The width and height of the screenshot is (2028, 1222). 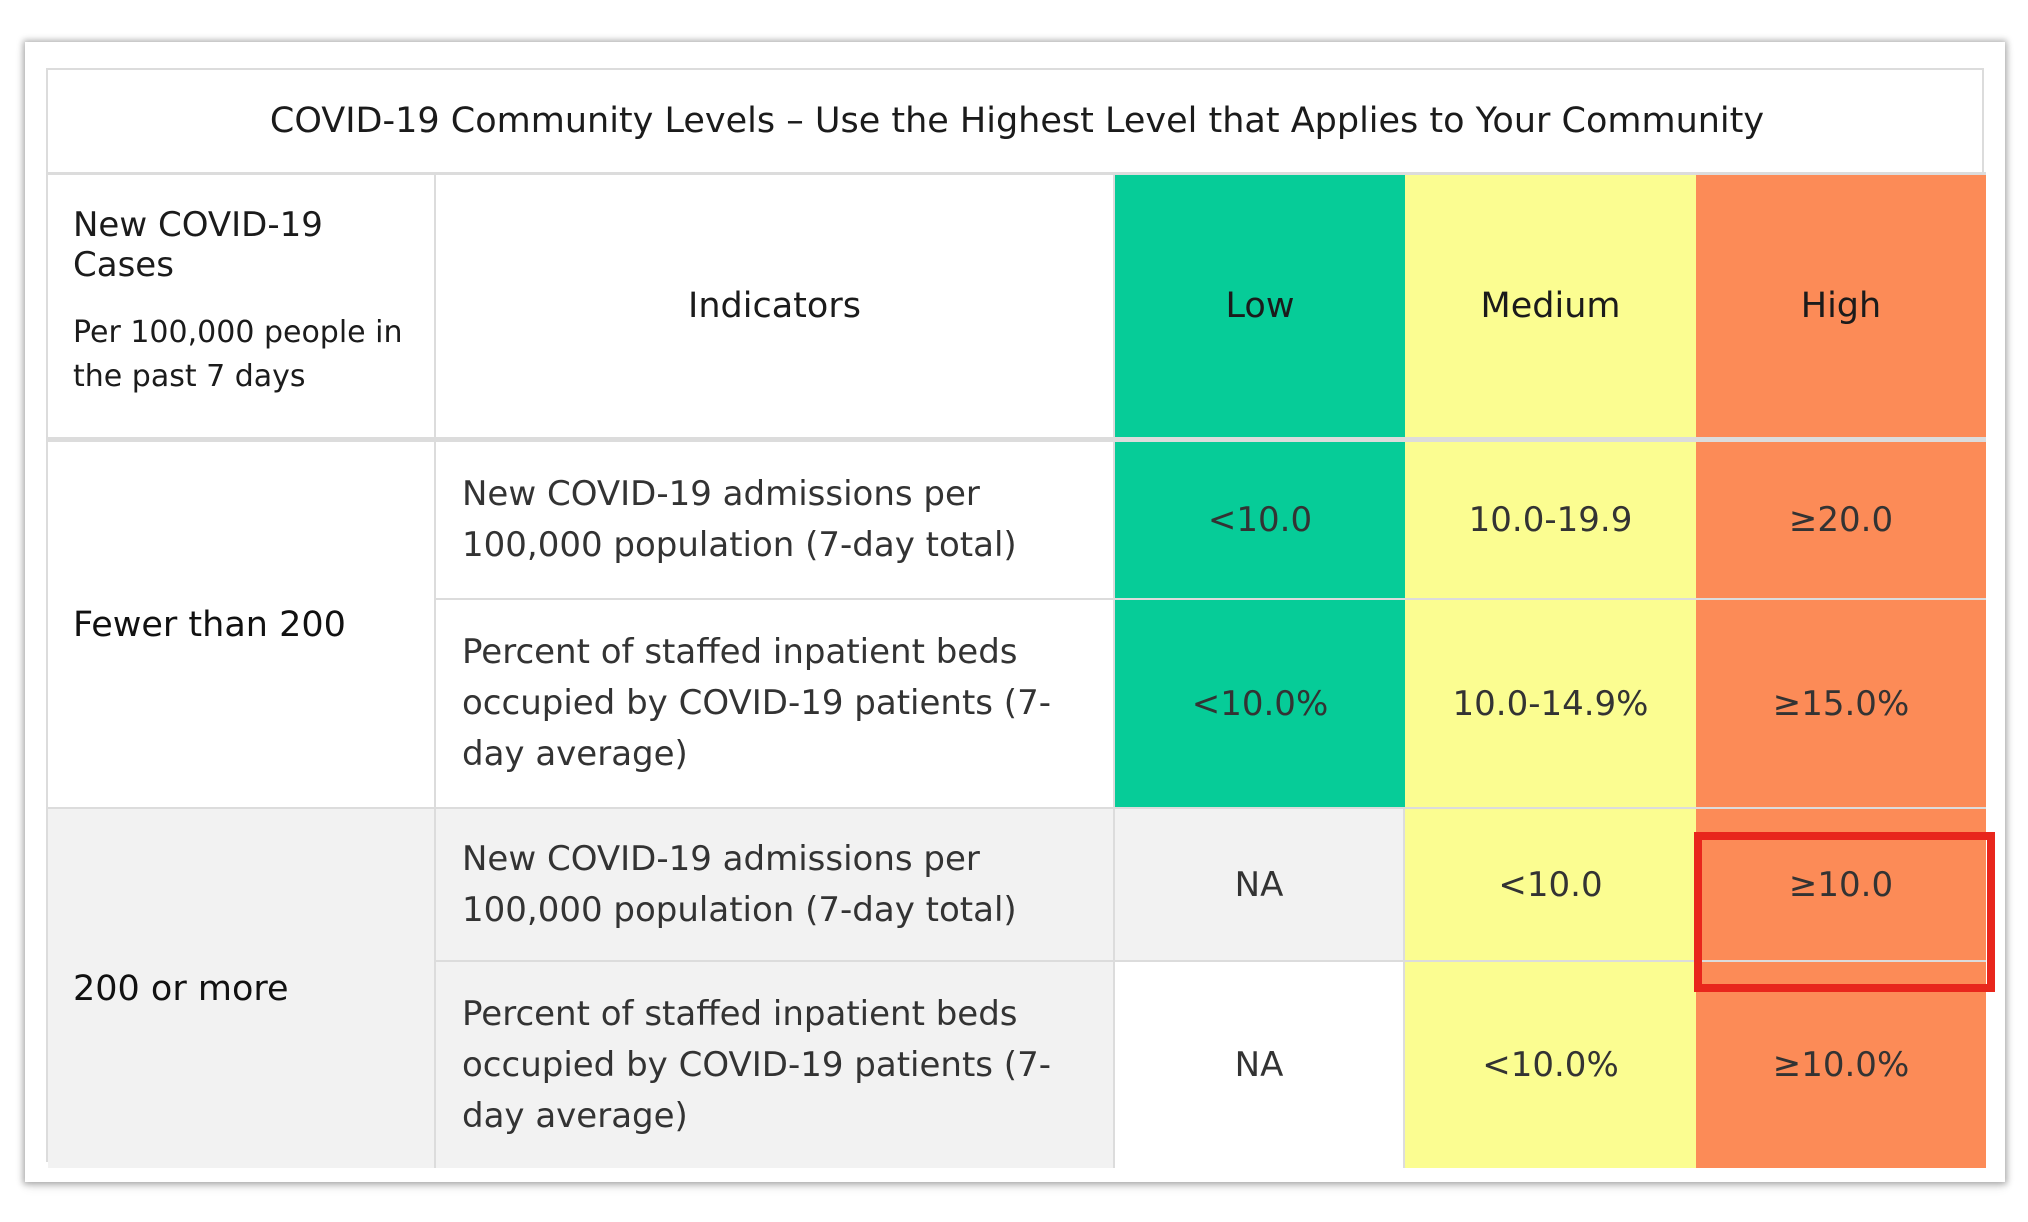 What do you see at coordinates (775, 308) in the screenshot?
I see `header-indicators: Indicators` at bounding box center [775, 308].